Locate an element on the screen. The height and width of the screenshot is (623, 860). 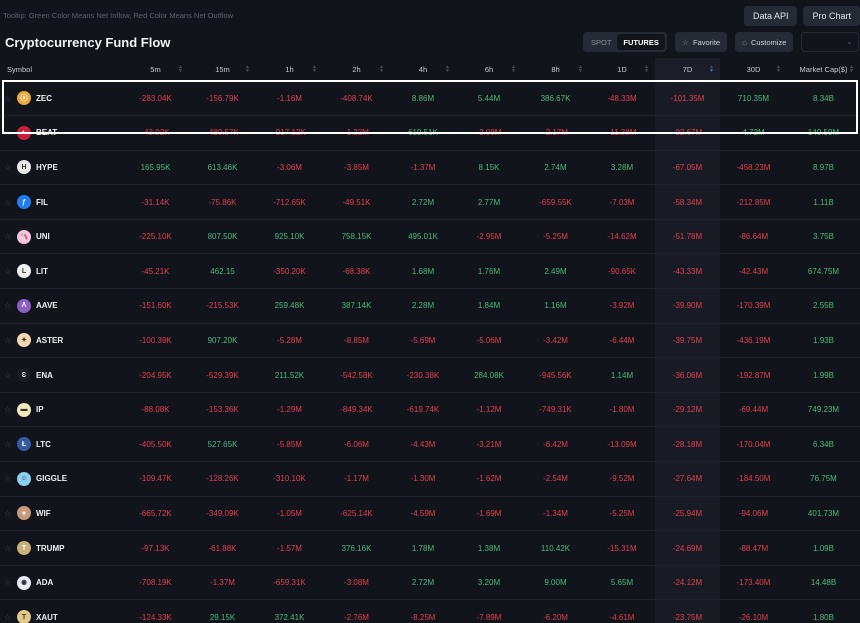
column-header-1h: 1h ▲ ▼ is located at coordinates (289, 69).